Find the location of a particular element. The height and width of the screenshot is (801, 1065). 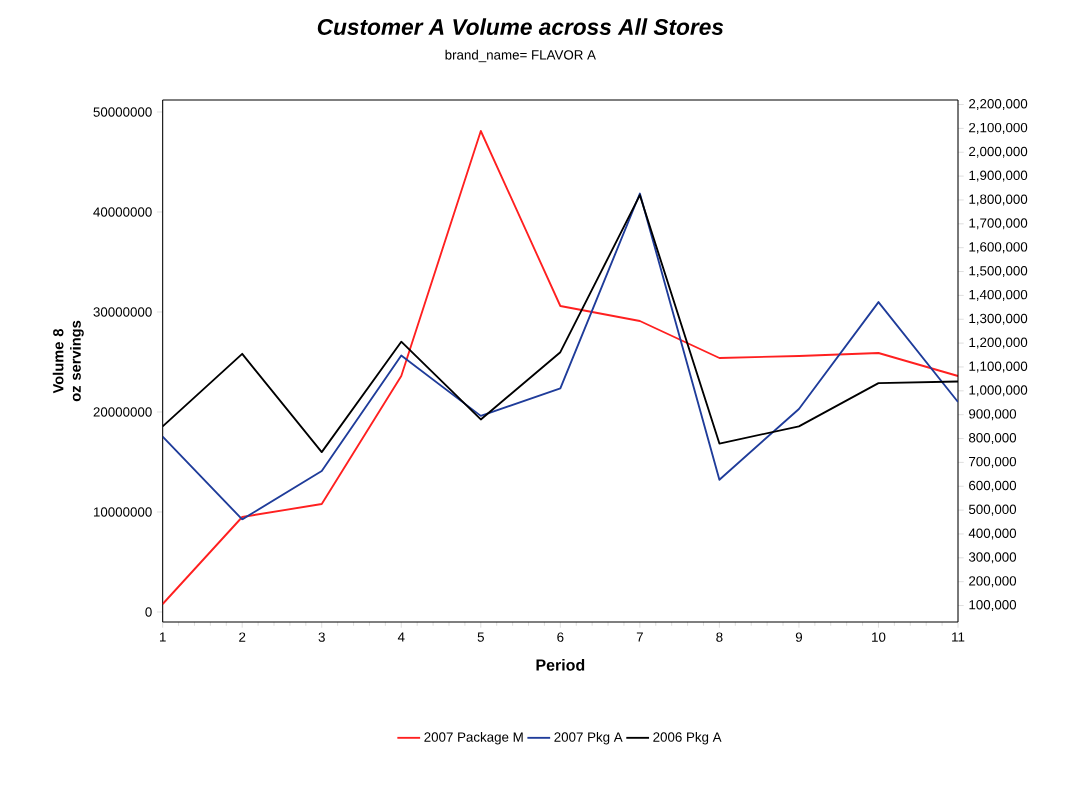

chart-subtitle: brand_name= FLAVOR A is located at coordinates (520, 56).